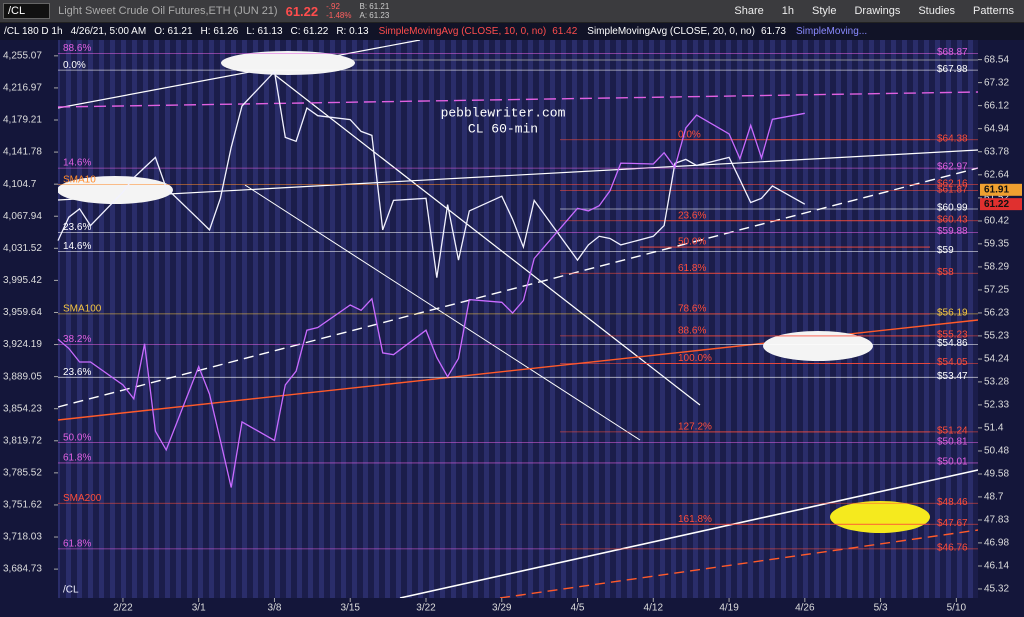 This screenshot has height=617, width=1024. I want to click on y2-tick-label: 53.28, so click(996, 382).